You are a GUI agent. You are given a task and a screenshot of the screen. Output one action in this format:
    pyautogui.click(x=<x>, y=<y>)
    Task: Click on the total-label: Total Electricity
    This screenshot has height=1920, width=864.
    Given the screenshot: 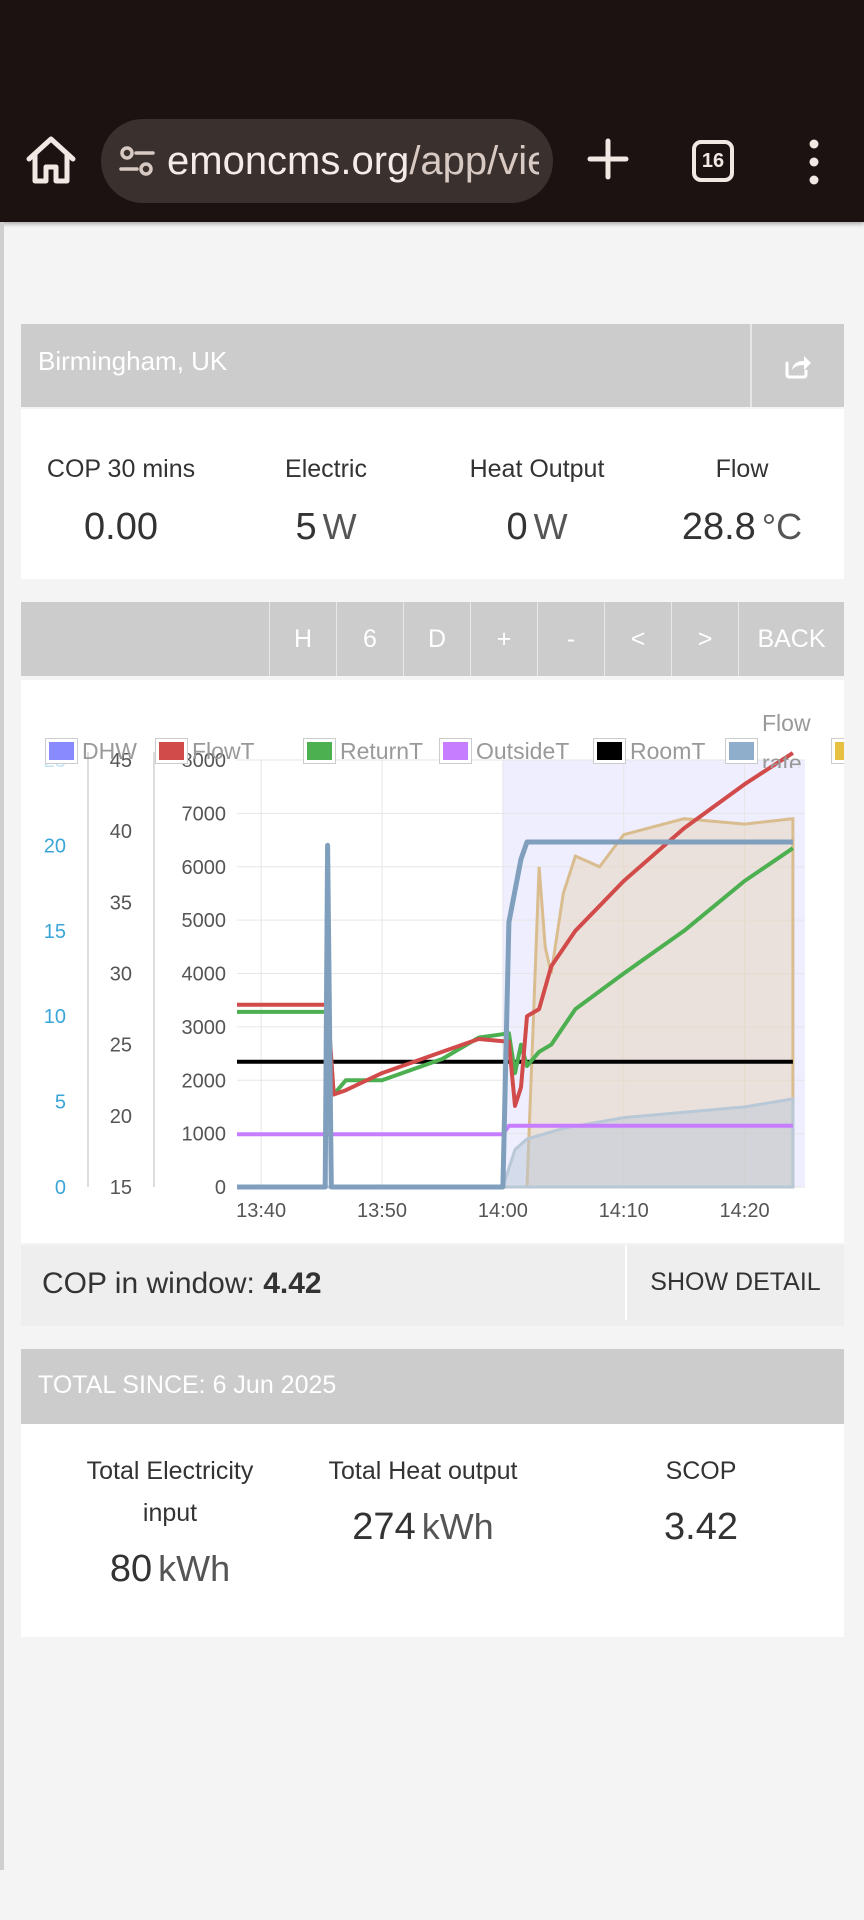 What is the action you would take?
    pyautogui.click(x=170, y=1471)
    